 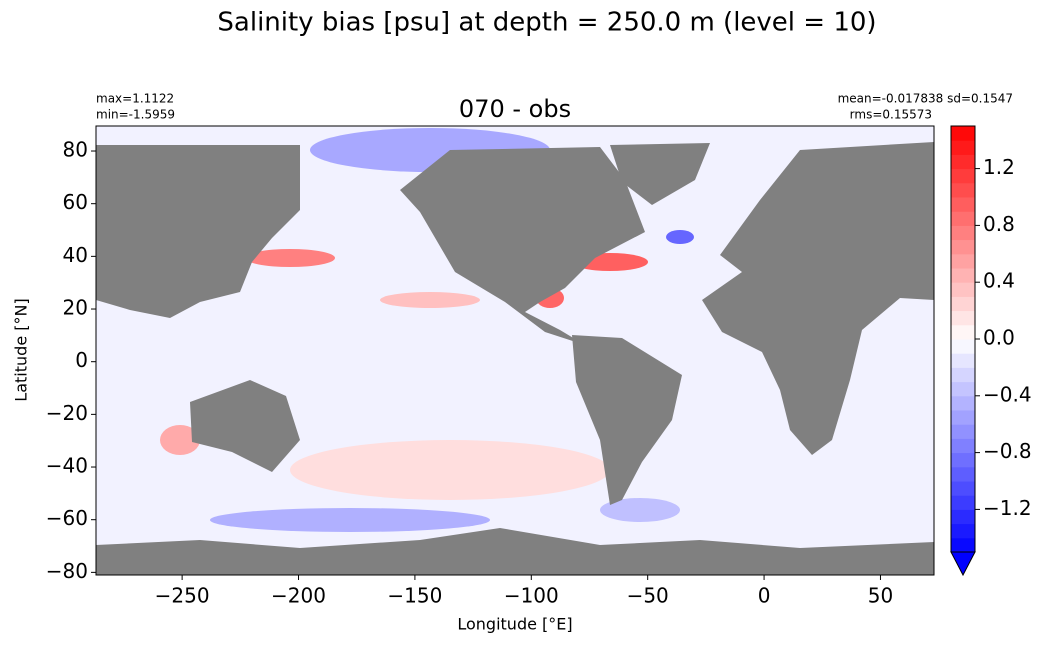 I want to click on y-tick-label: −40, so click(x=67, y=466).